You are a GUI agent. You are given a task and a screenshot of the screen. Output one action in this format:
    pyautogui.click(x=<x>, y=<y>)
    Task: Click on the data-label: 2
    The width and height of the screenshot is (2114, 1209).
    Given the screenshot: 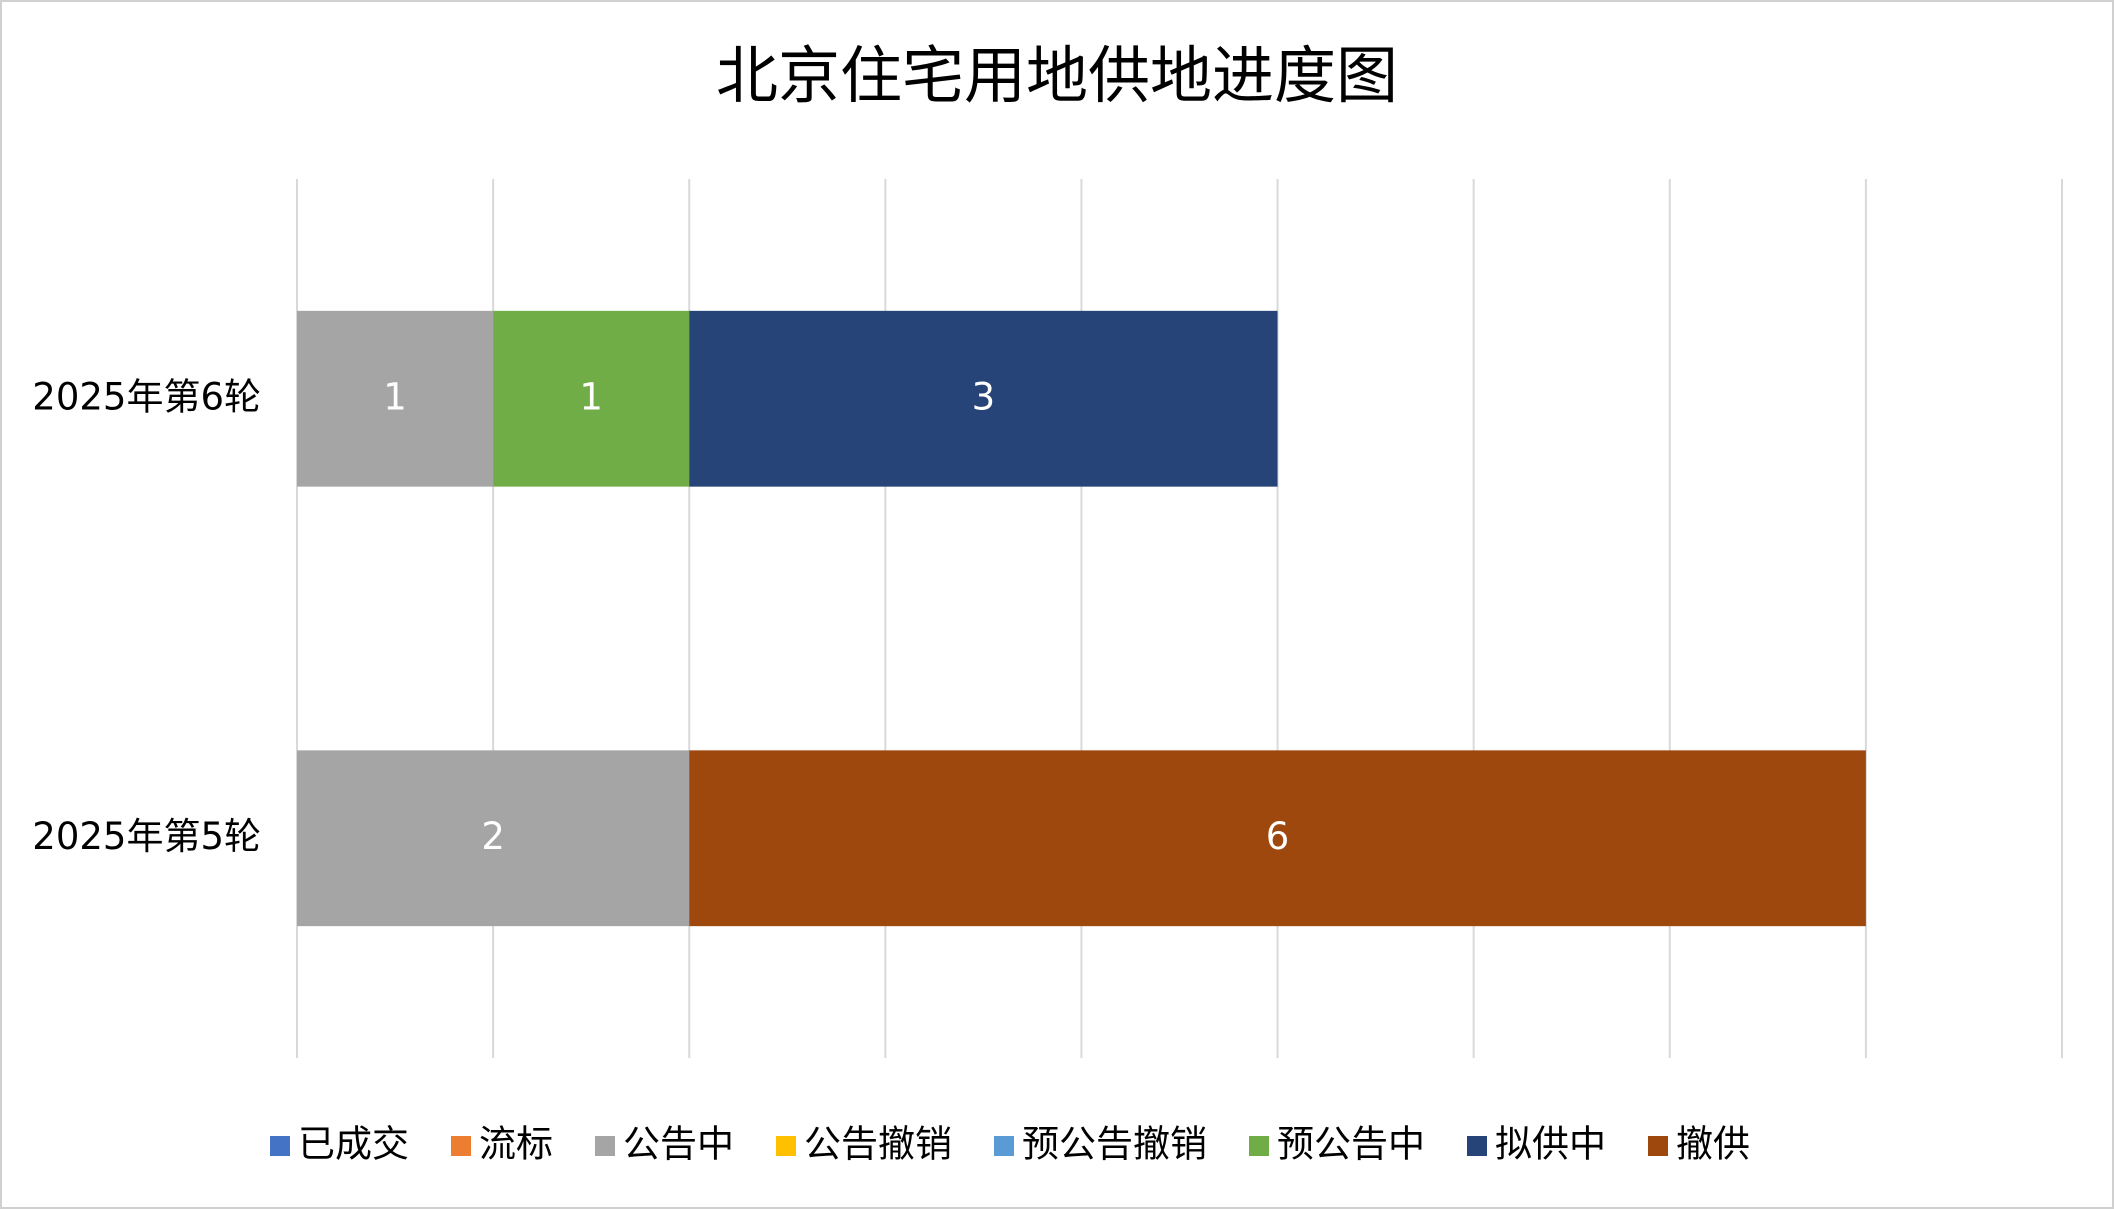 What is the action you would take?
    pyautogui.click(x=493, y=836)
    